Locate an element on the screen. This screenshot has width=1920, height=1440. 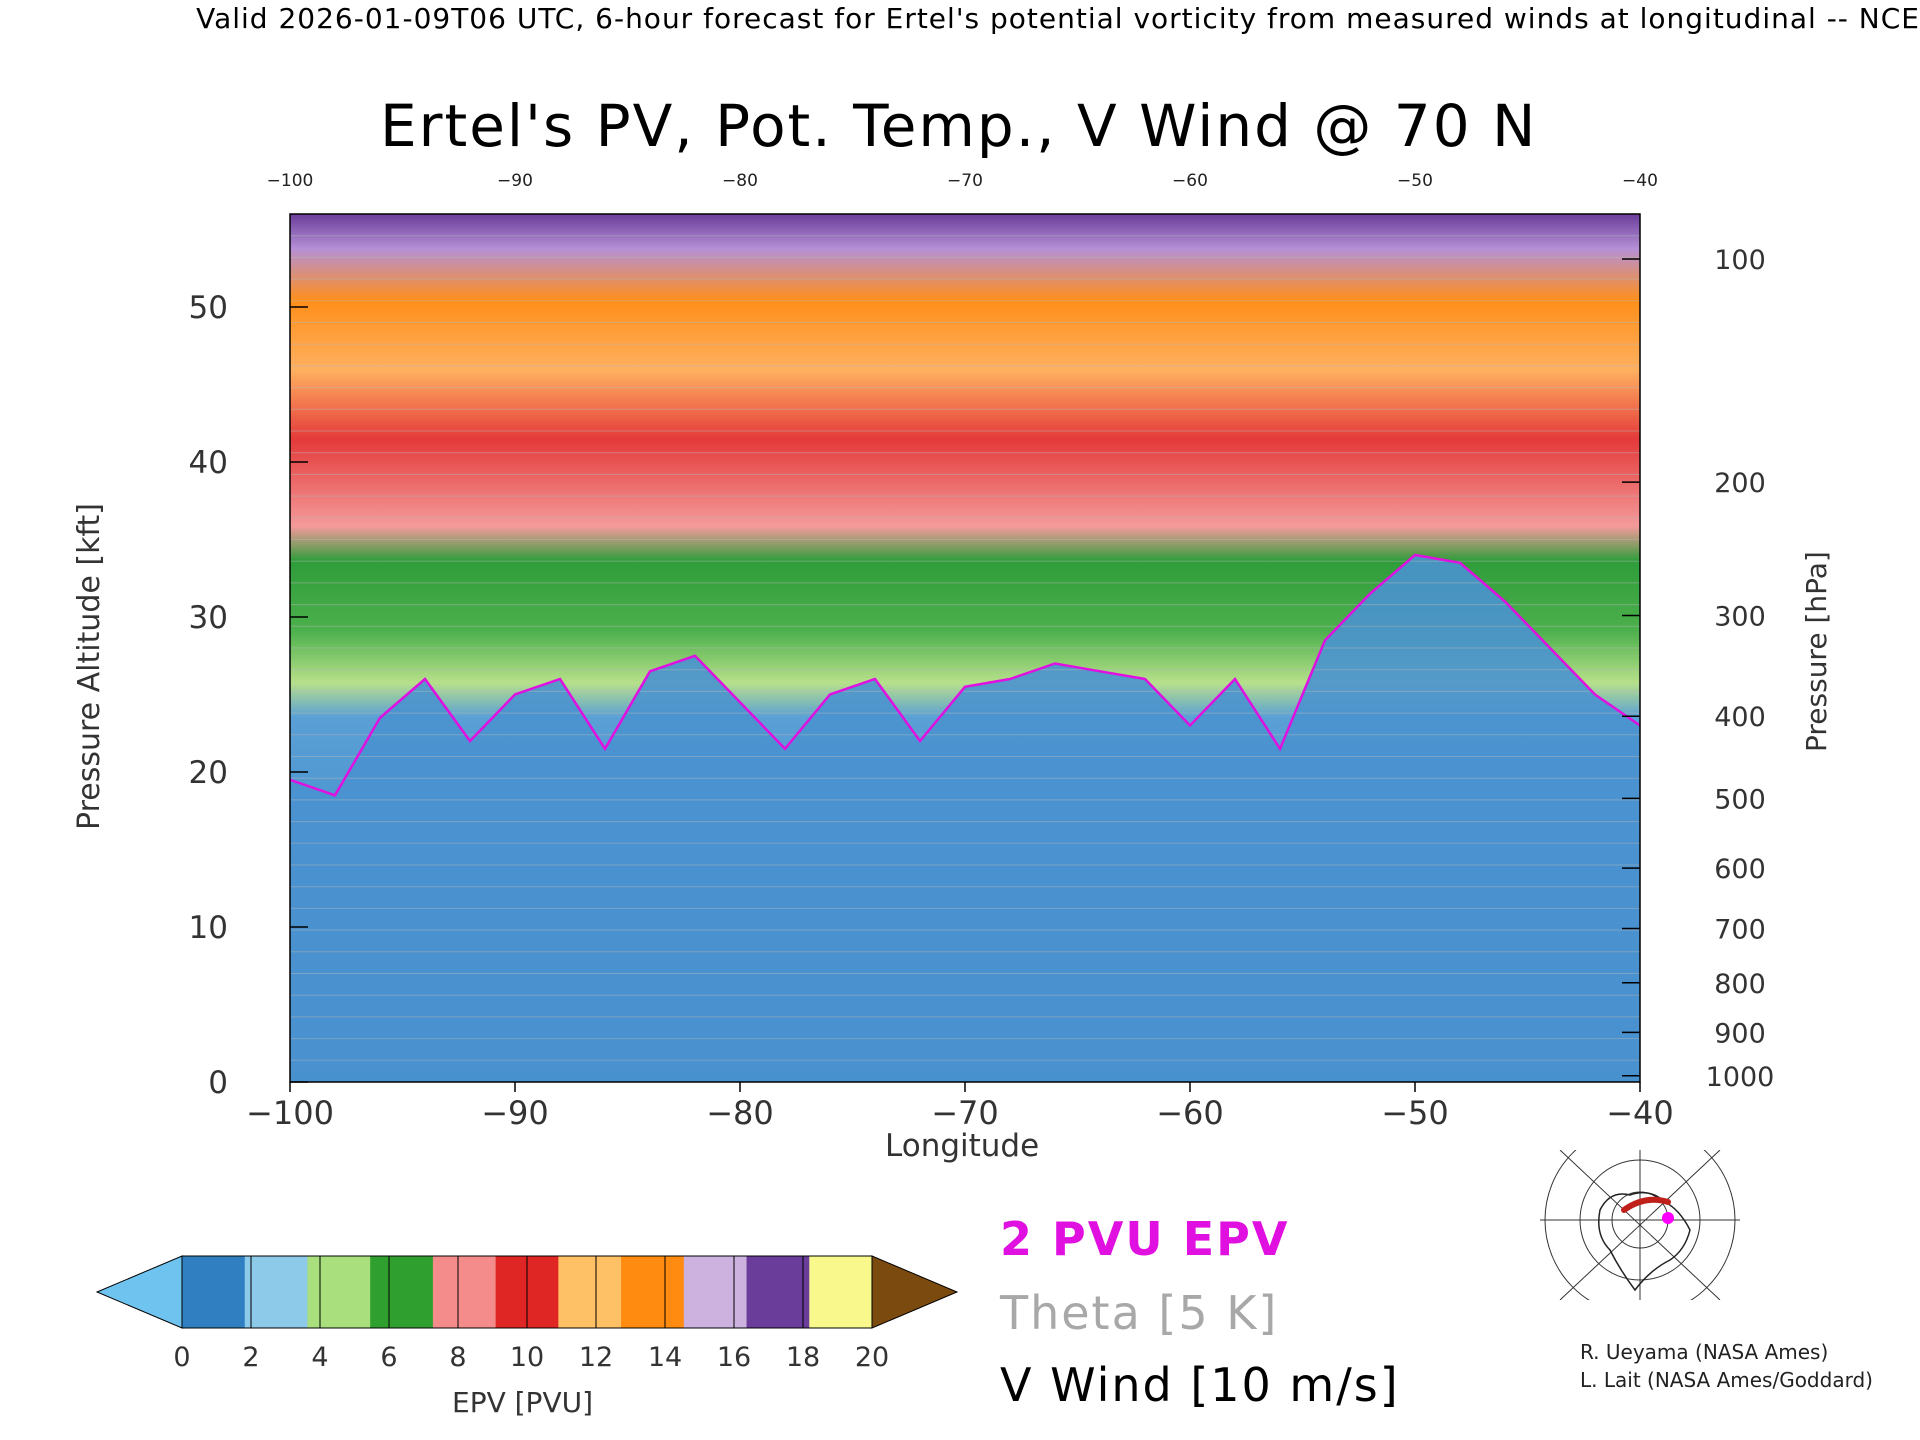
colorbar-high-arrow is located at coordinates (915, 1292).